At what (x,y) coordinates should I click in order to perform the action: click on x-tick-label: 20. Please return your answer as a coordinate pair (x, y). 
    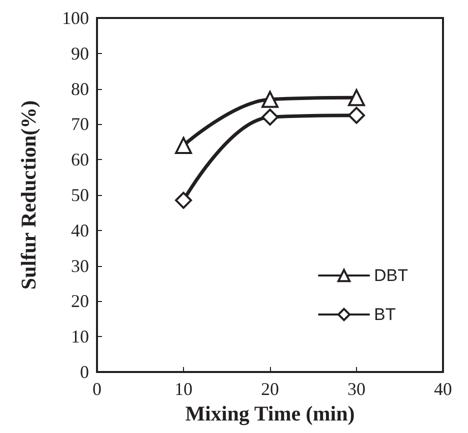
    Looking at the image, I should click on (270, 389).